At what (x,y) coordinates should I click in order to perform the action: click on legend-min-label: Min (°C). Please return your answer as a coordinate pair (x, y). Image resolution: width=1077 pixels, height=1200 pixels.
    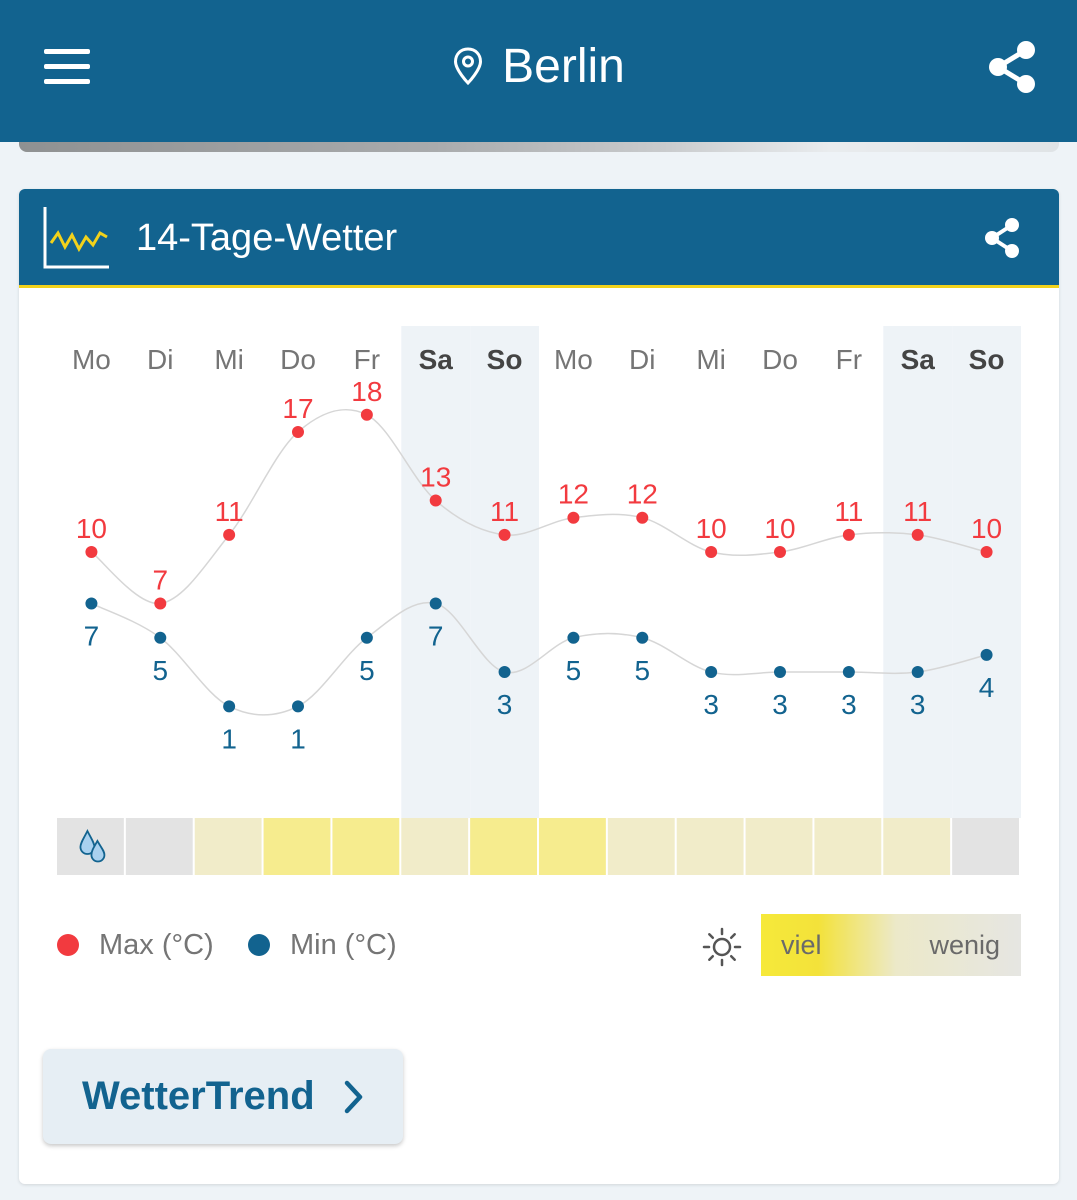
    Looking at the image, I should click on (343, 944).